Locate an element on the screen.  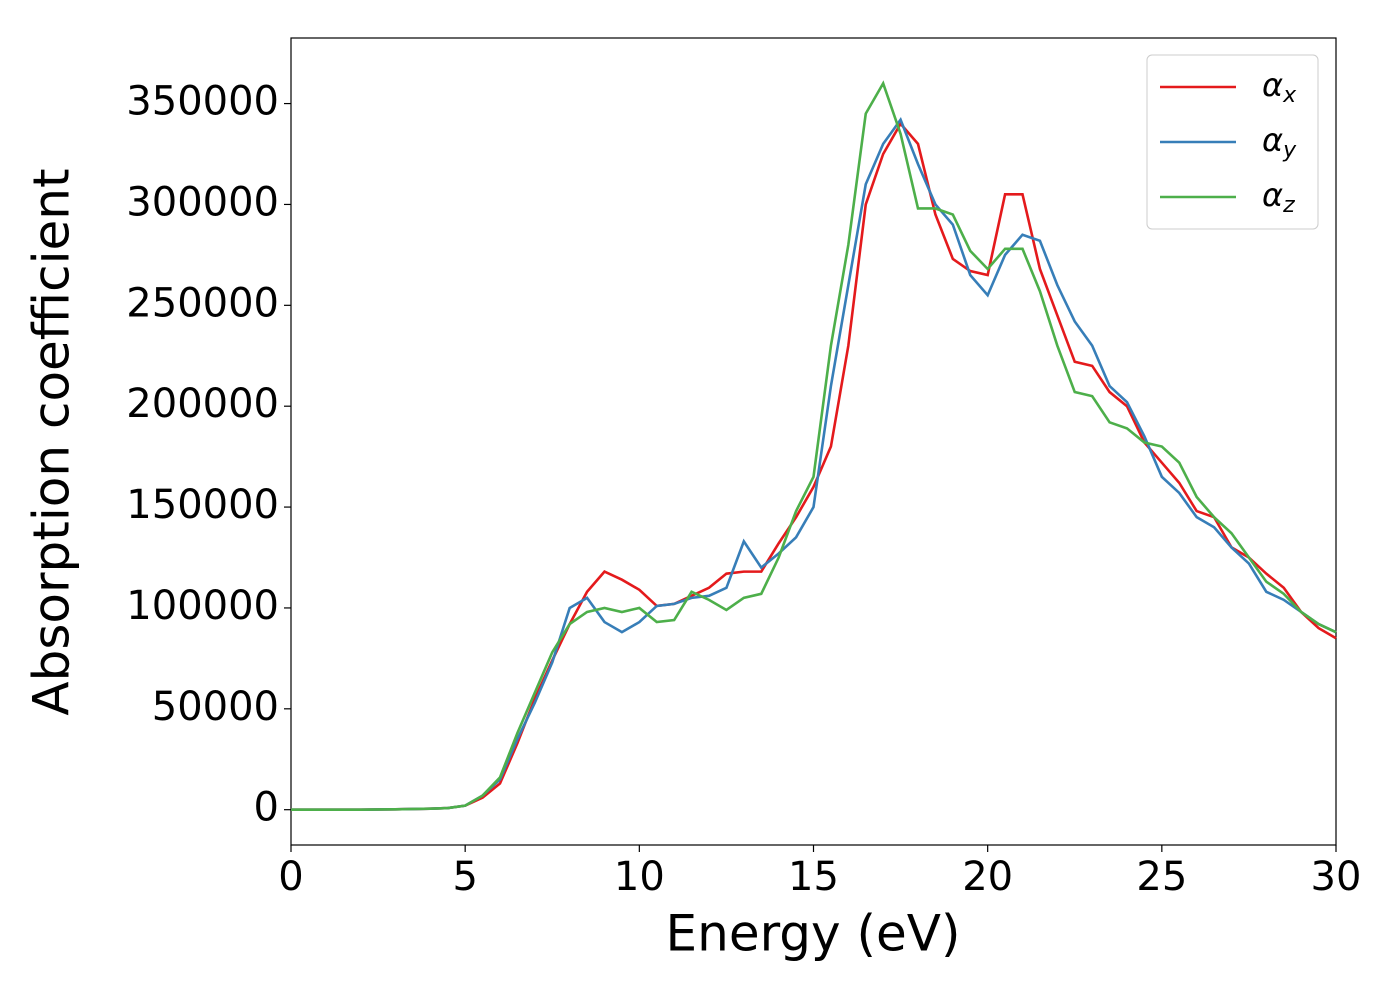
legend-label: αx is located at coordinates (1279, 87).